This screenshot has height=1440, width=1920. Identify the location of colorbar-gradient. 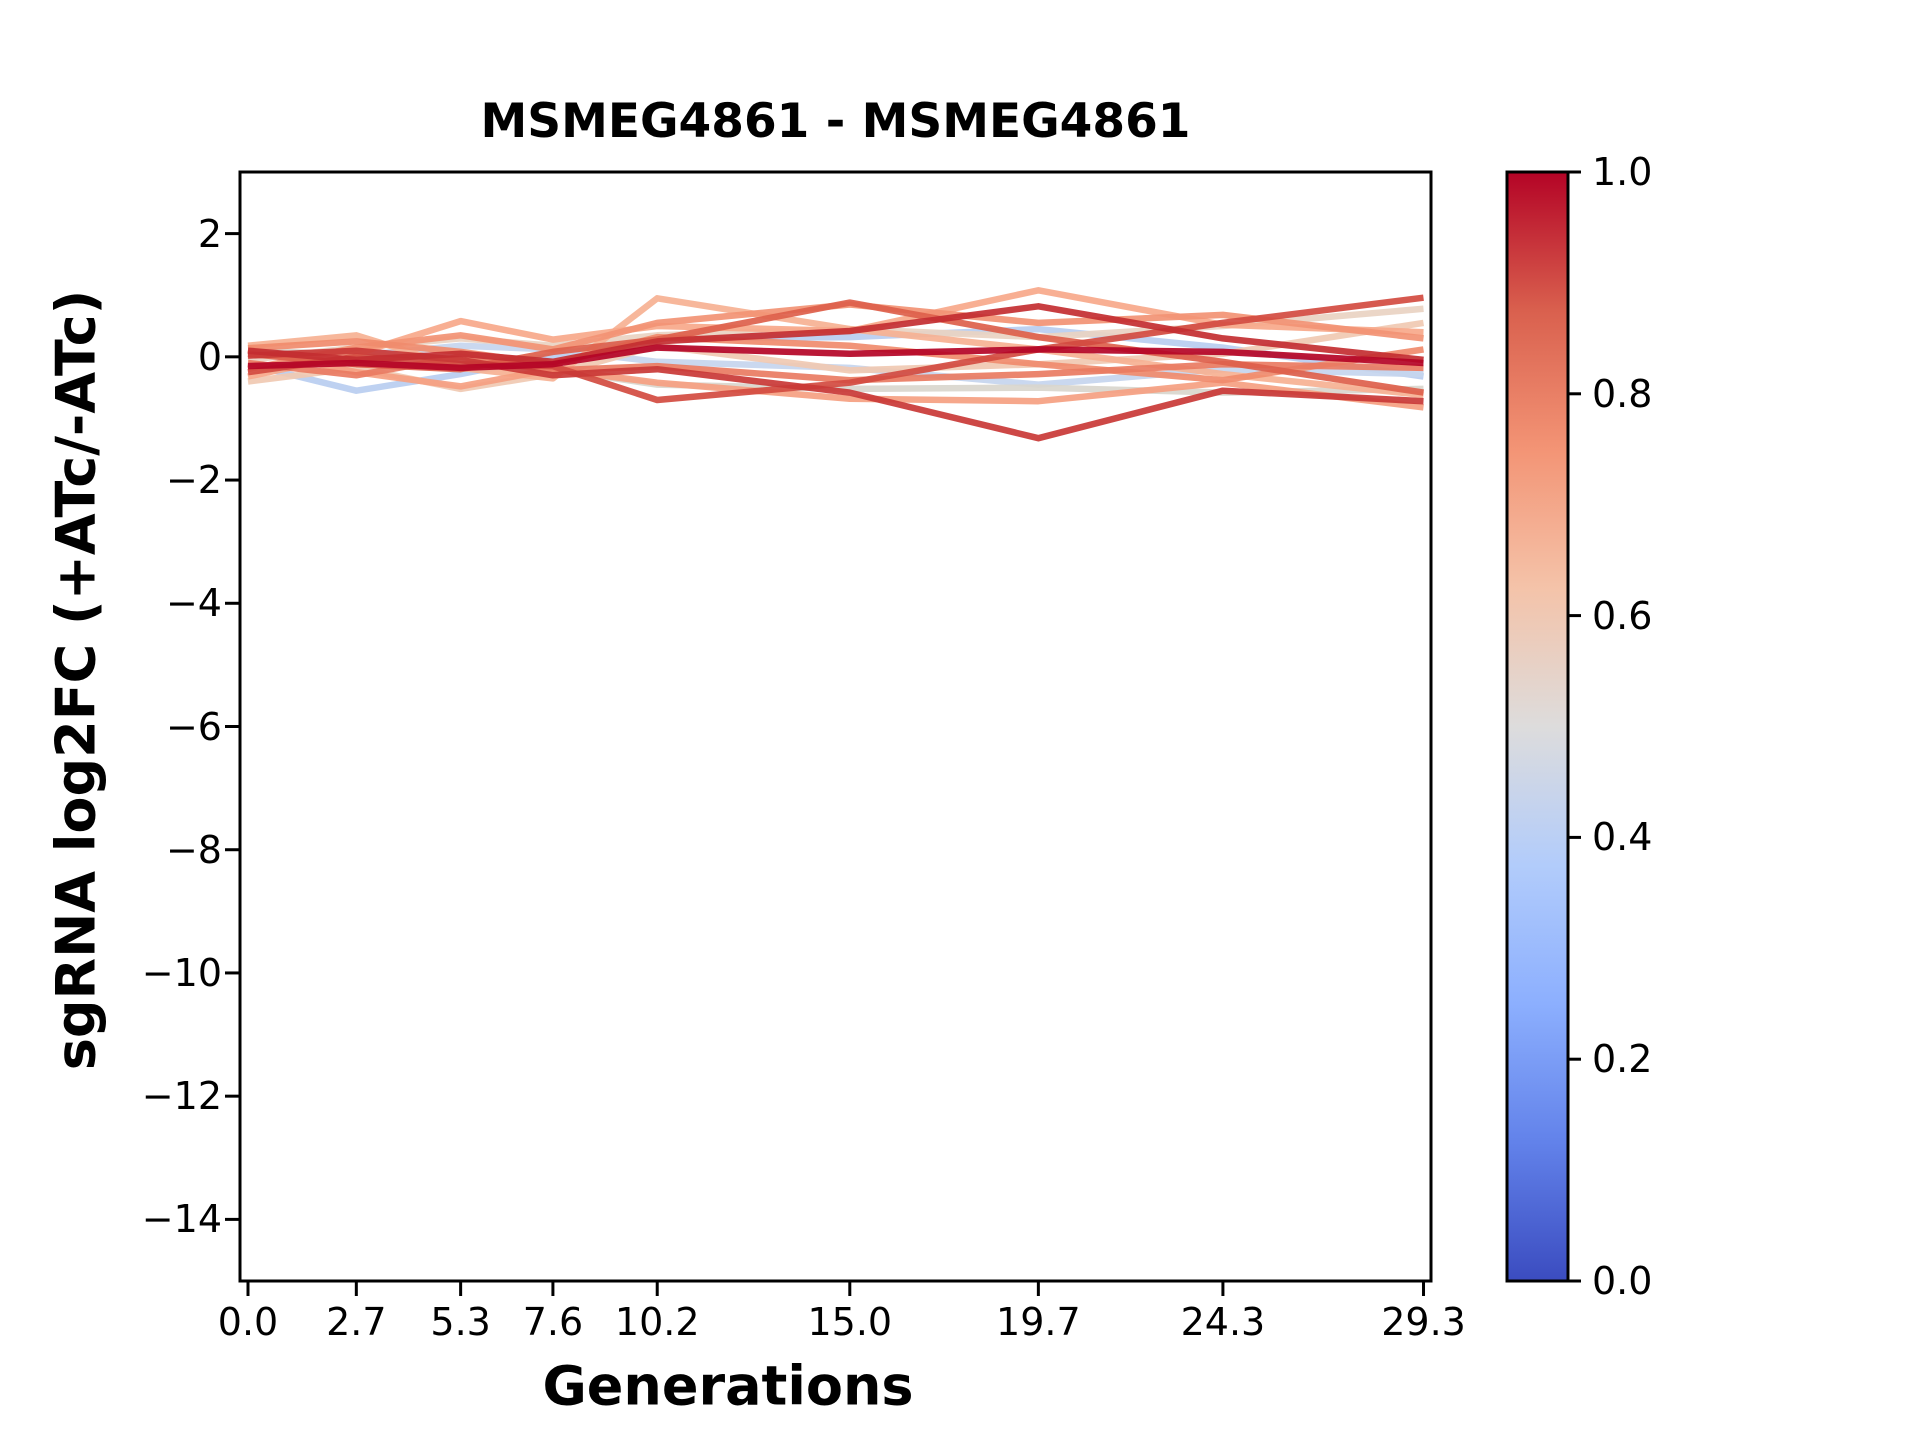
(1537, 726).